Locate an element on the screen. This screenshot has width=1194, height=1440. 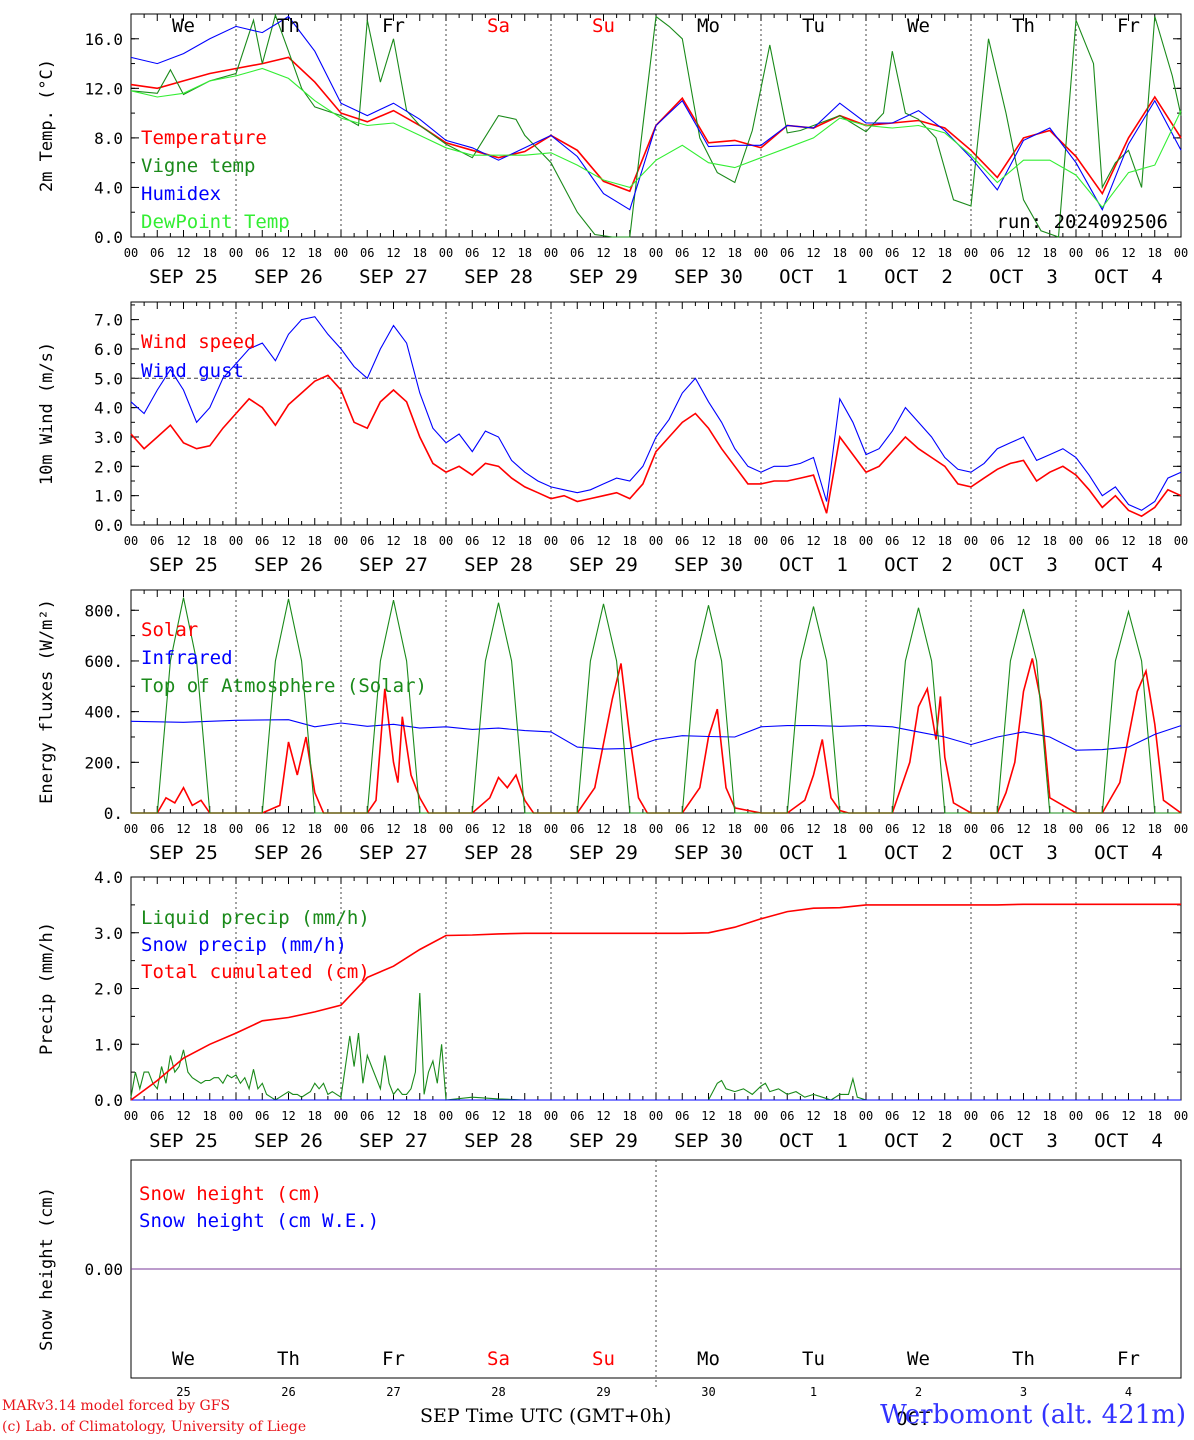
series-humidex is located at coordinates (656, 113).